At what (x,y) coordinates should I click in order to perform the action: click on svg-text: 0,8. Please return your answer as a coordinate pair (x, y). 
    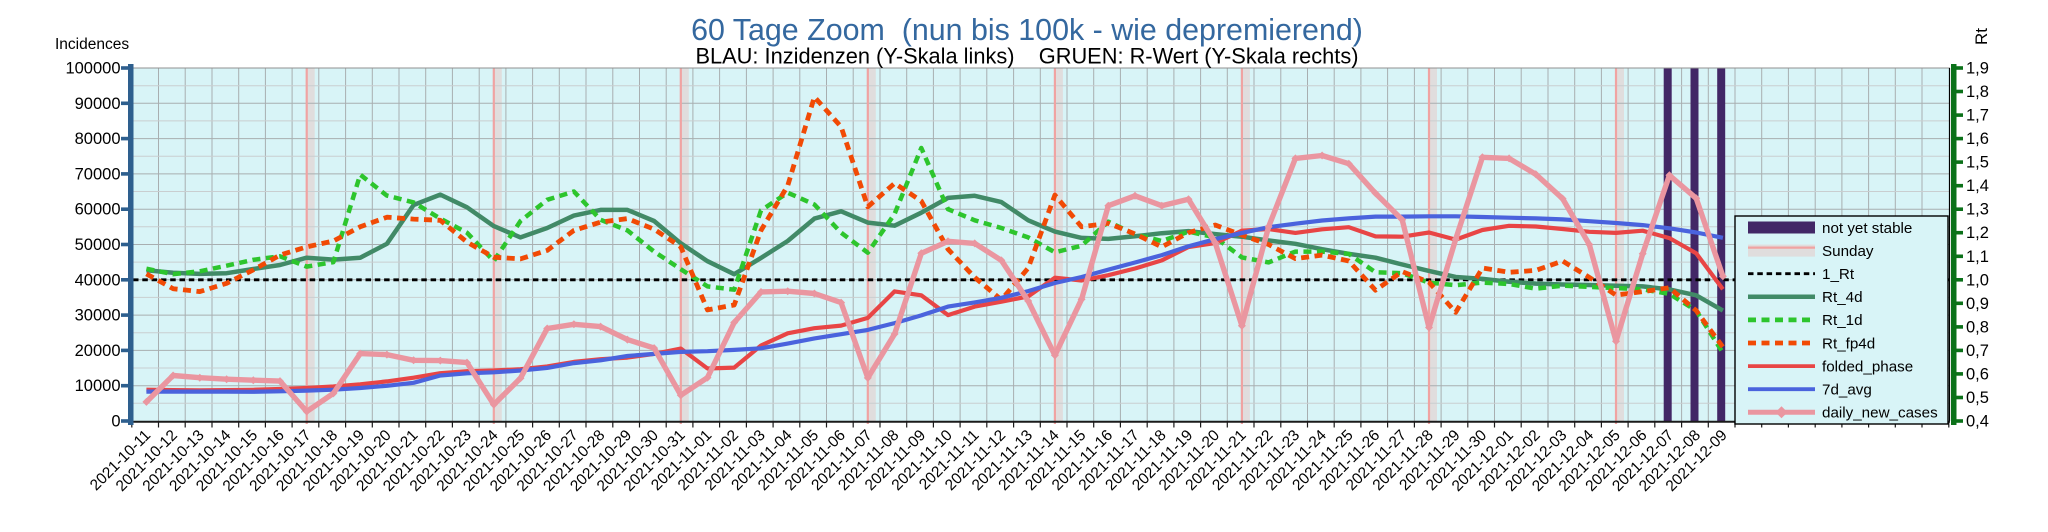
    Looking at the image, I should click on (1977, 327).